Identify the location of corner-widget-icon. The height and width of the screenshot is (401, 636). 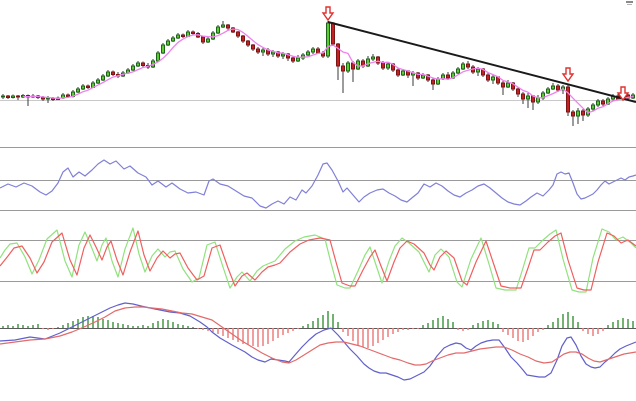
(630, 4).